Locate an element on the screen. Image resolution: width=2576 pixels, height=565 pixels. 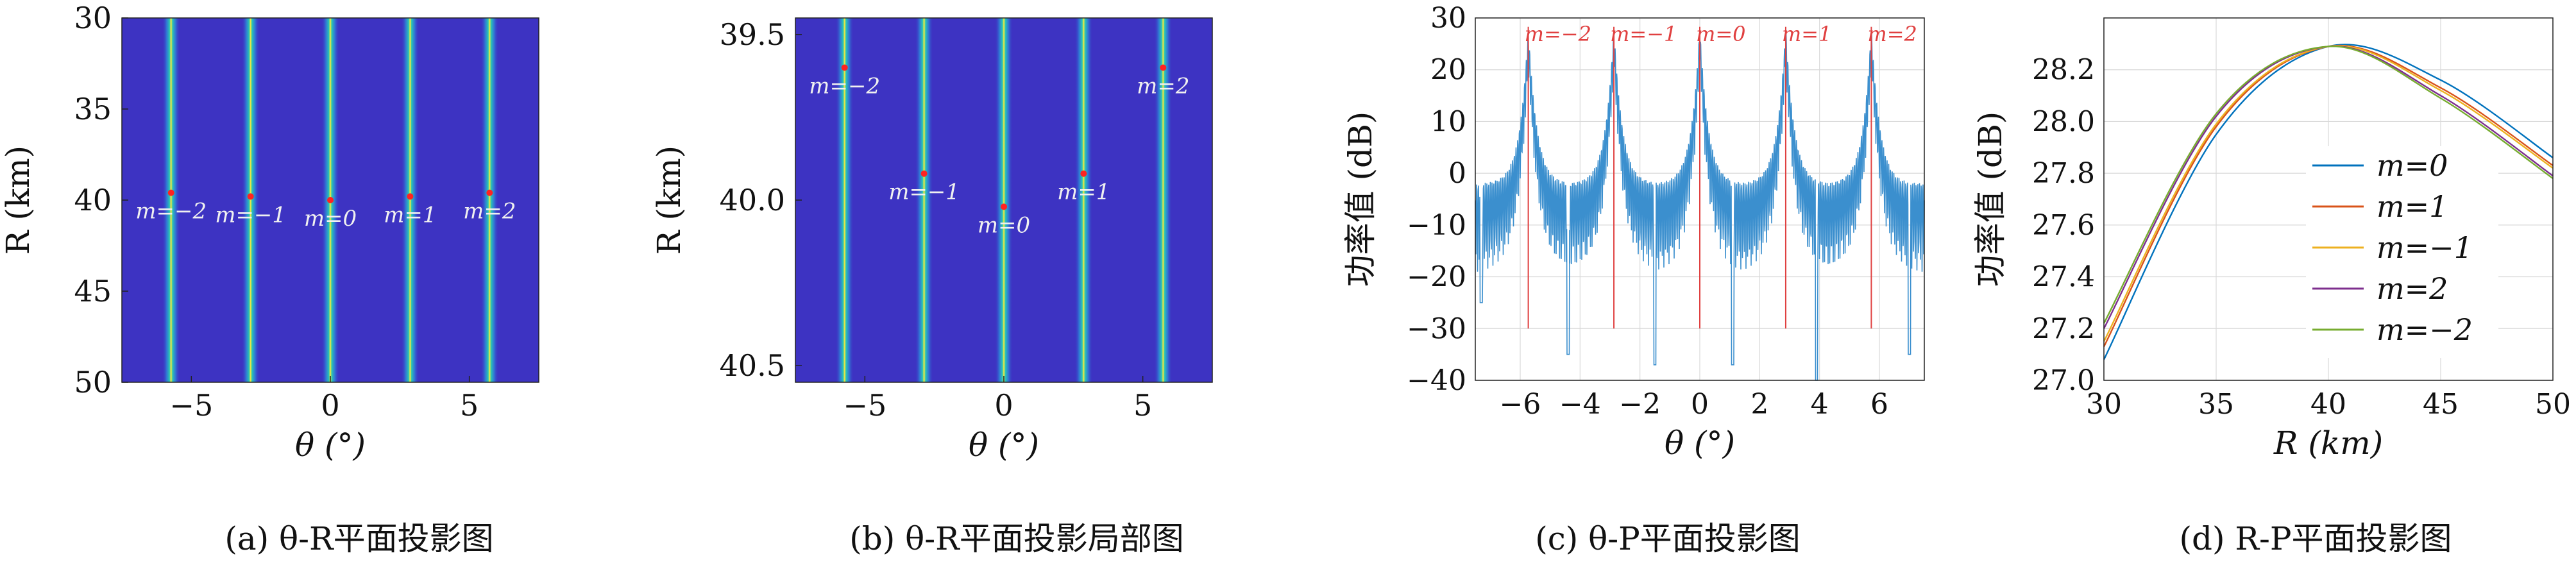
caption-b: (b) θ-R平面投影局部图 is located at coordinates (1016, 538).